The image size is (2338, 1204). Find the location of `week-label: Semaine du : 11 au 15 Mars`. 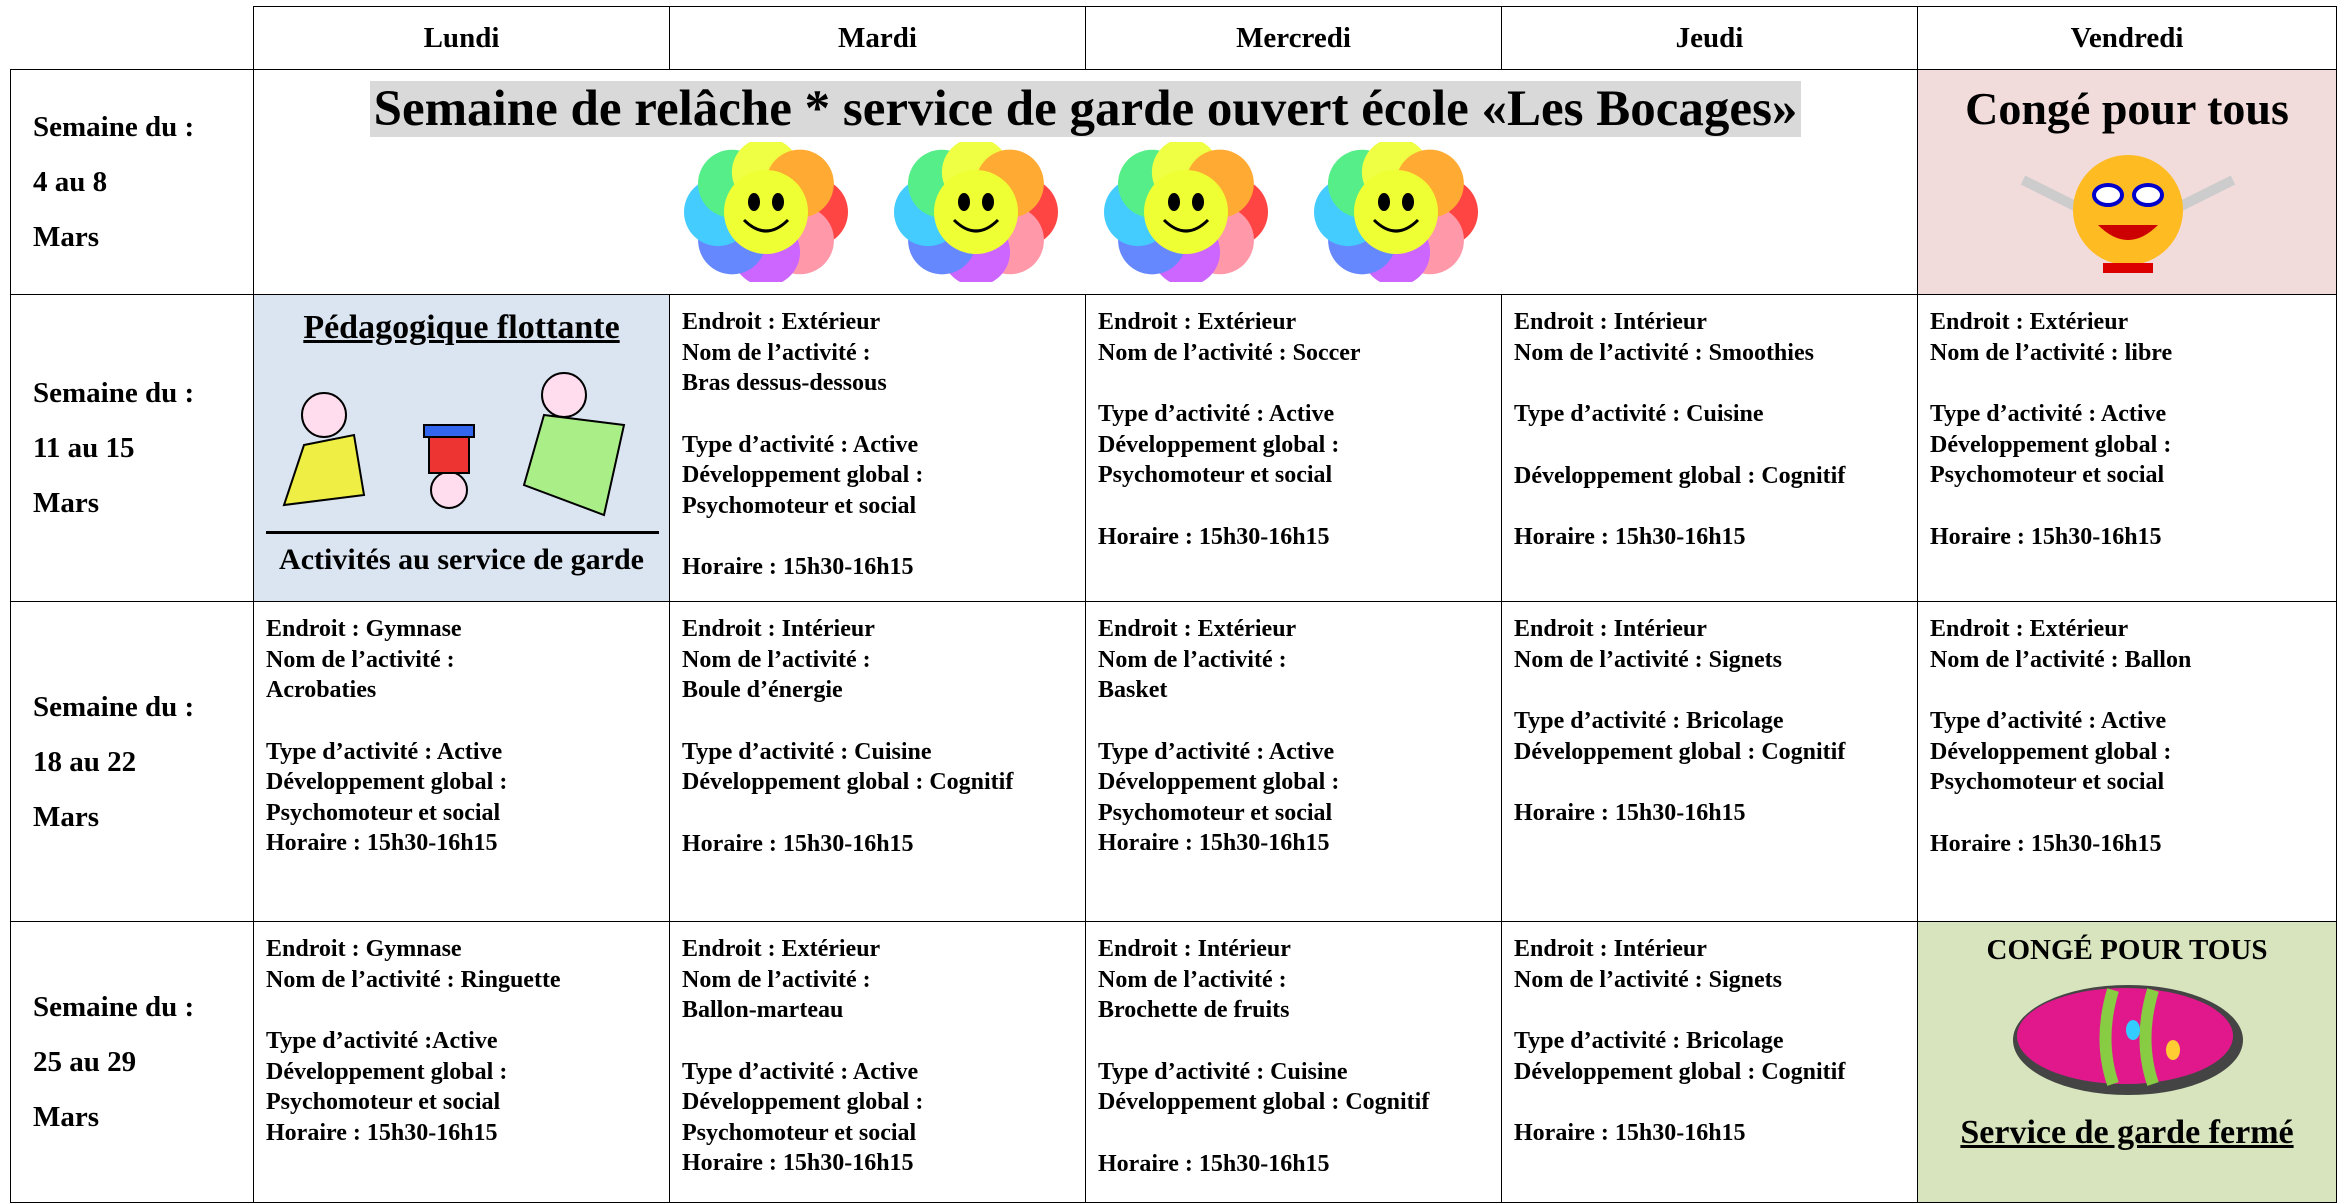

week-label: Semaine du : 11 au 15 Mars is located at coordinates (132, 413).